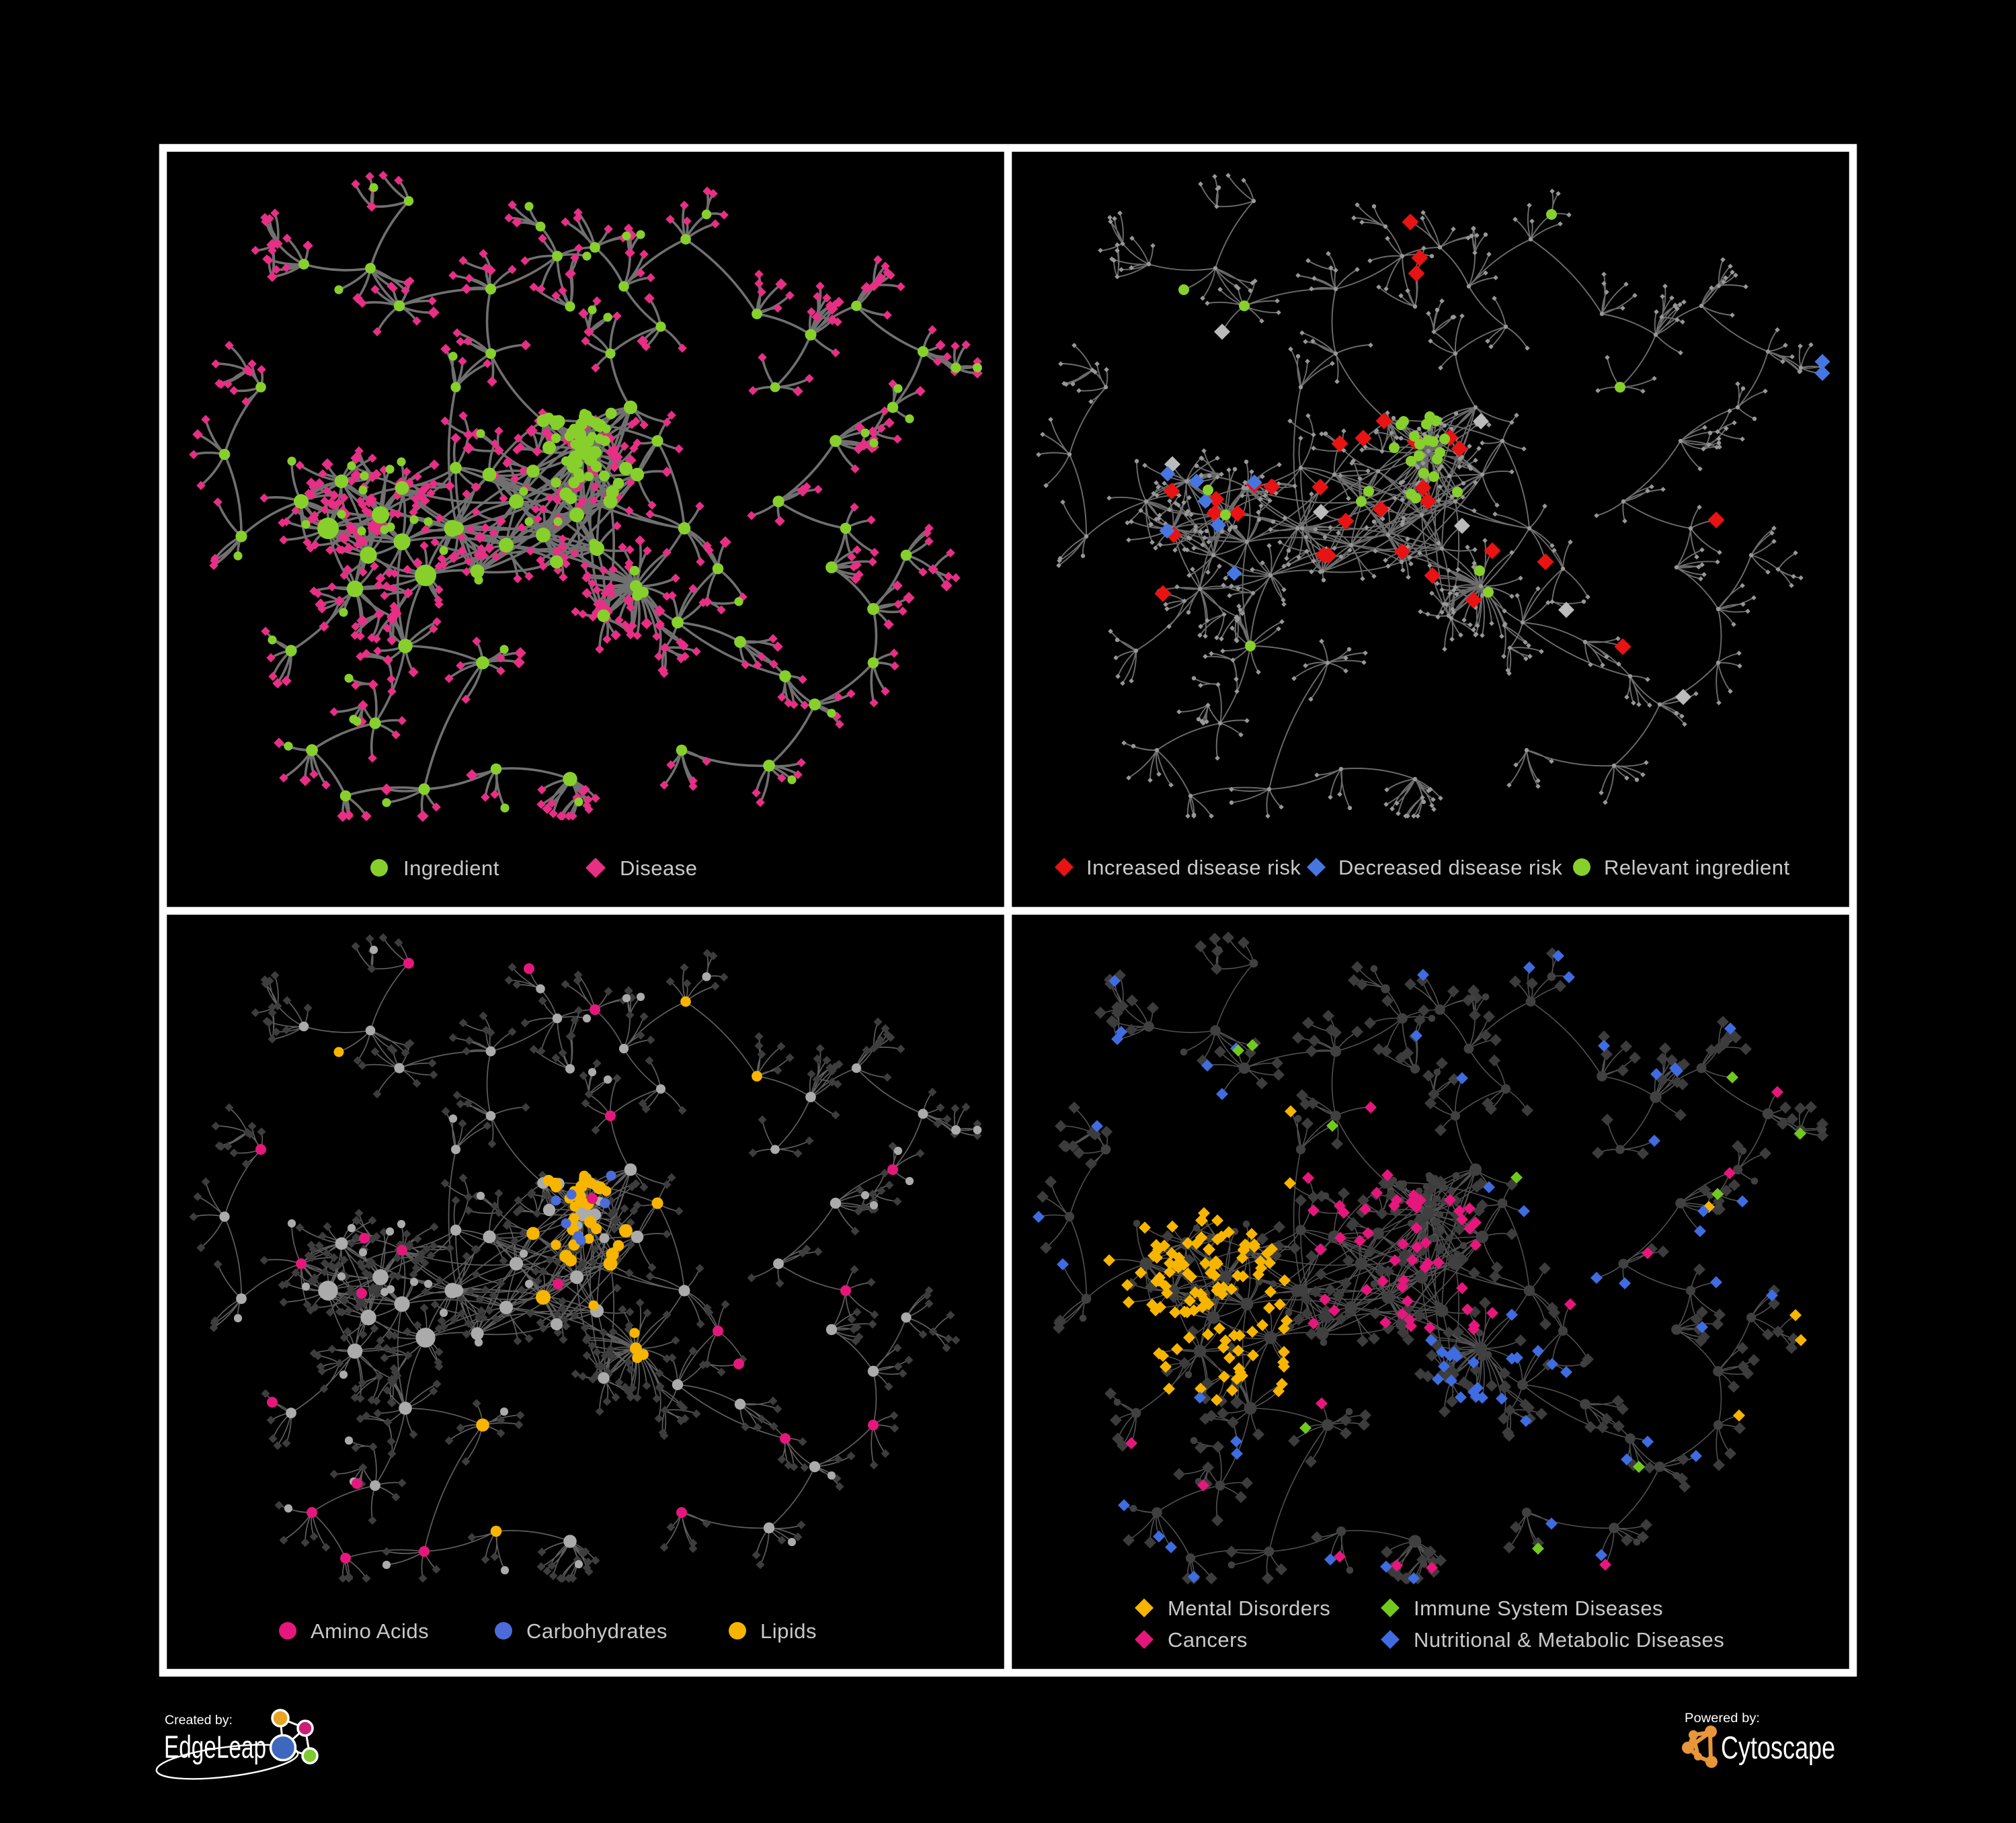  What do you see at coordinates (659, 868) in the screenshot?
I see `svg-text: Disease` at bounding box center [659, 868].